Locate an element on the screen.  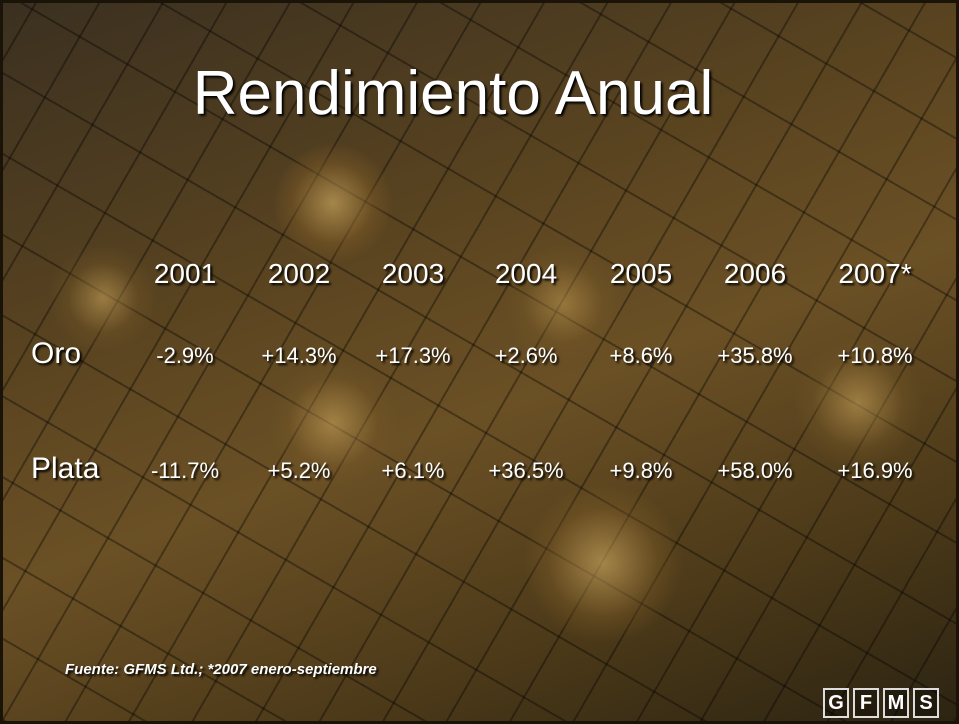
table-cell: +6.1% is located at coordinates (413, 470).